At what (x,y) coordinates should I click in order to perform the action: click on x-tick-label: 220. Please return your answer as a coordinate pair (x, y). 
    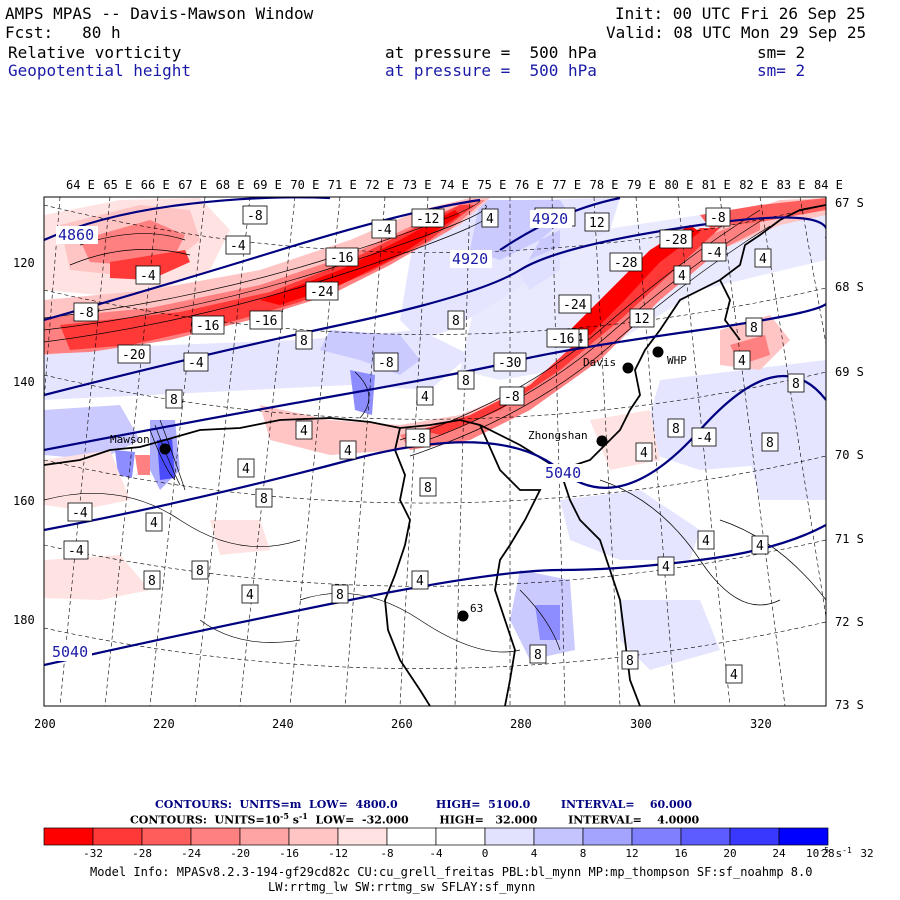
    Looking at the image, I should click on (164, 724).